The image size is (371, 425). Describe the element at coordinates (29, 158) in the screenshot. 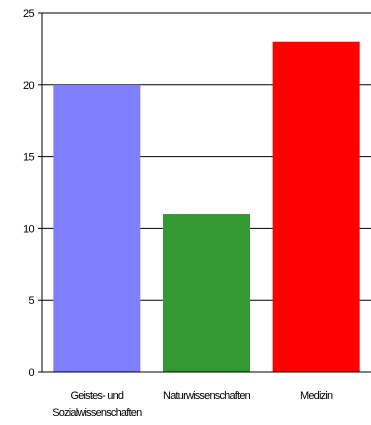

I see `y-tick-label: 15` at that location.